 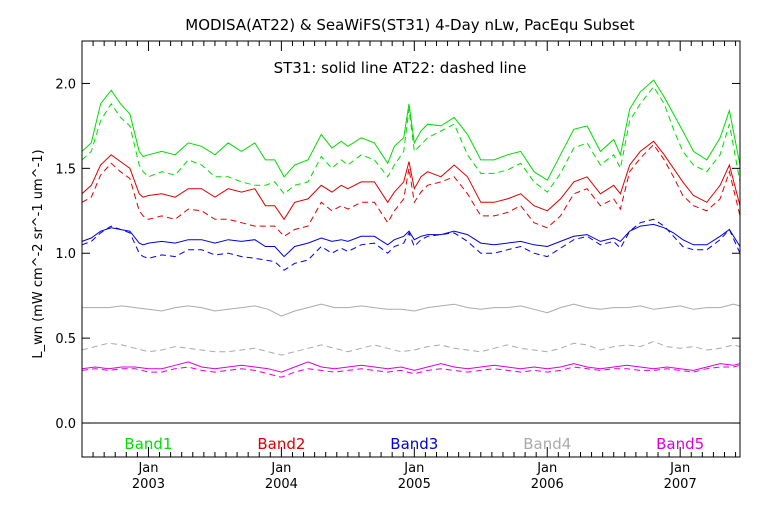 I want to click on legend-label-band2: Band2, so click(x=281, y=444).